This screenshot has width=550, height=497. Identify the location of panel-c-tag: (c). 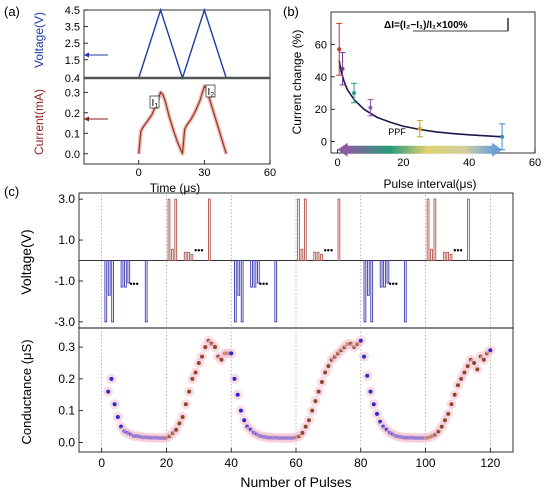
(11, 191).